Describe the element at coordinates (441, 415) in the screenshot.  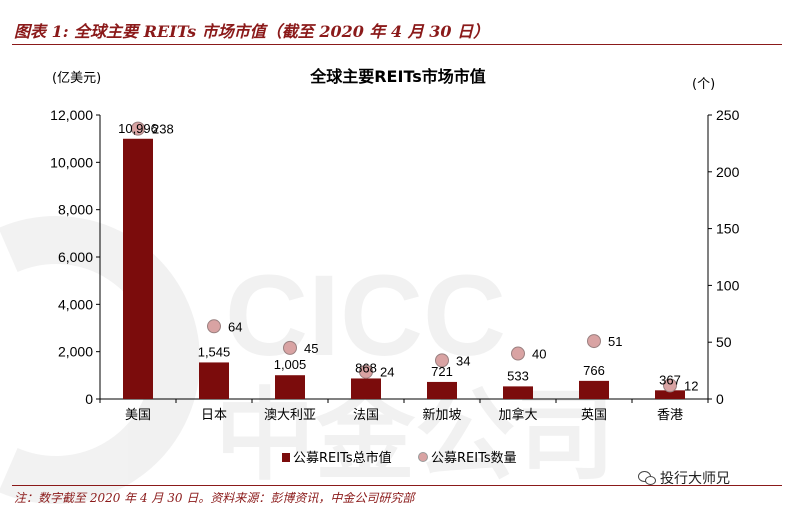
I see `category-label: 新加坡` at that location.